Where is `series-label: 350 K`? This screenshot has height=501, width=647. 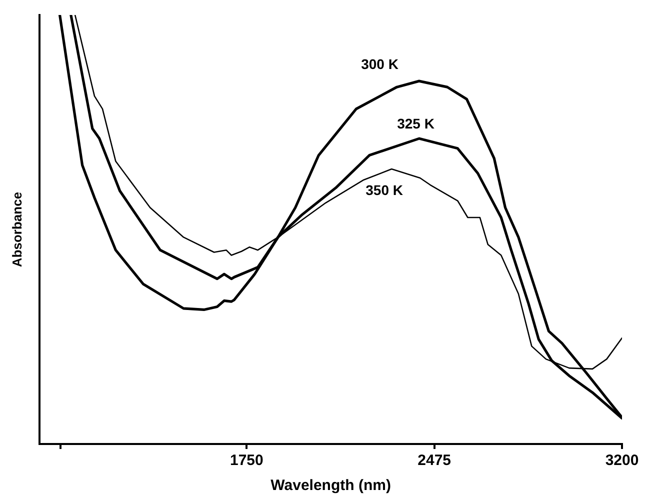
series-label: 350 K is located at coordinates (384, 190).